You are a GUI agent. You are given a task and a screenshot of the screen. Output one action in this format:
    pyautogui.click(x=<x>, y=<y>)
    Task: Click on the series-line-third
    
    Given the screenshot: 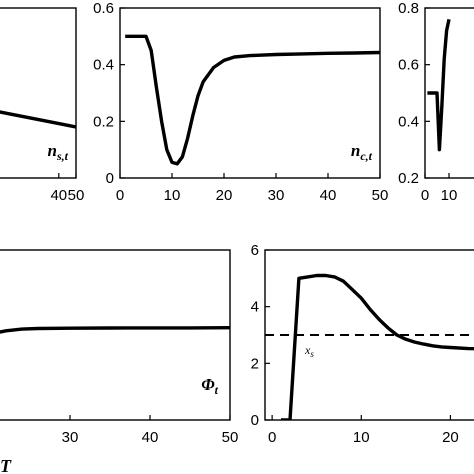 What is the action you would take?
    pyautogui.click(x=439, y=85)
    